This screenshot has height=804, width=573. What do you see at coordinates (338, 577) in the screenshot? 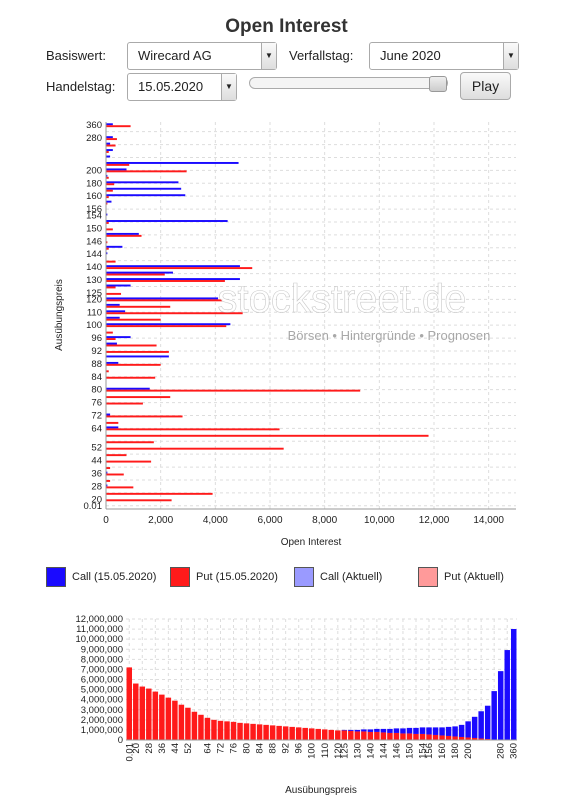
I see `legend-item-call-aktuell: Call (Aktuell)` at bounding box center [338, 577].